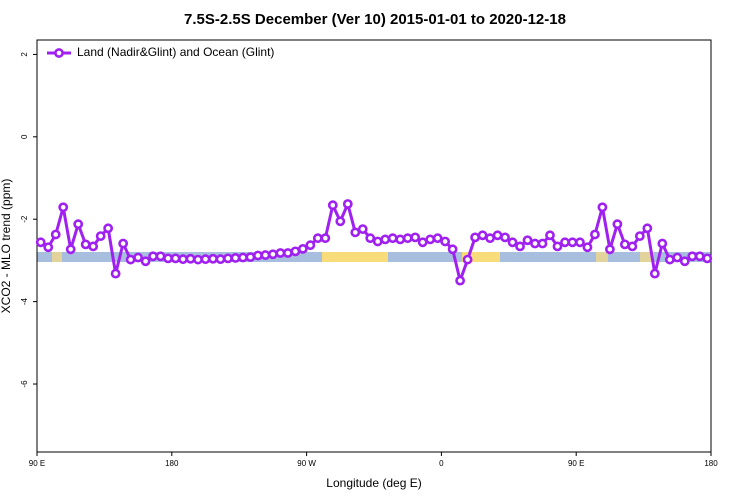 The width and height of the screenshot is (750, 500). Describe the element at coordinates (24, 136) in the screenshot. I see `y-tick-label: 0` at that location.